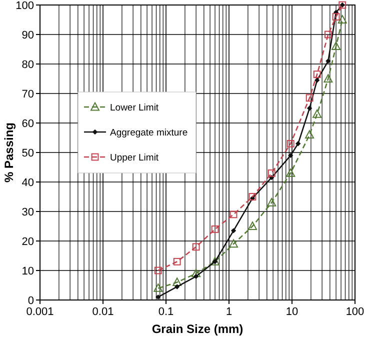  What do you see at coordinates (134, 108) in the screenshot?
I see `legend-label: Lower Limit` at bounding box center [134, 108].